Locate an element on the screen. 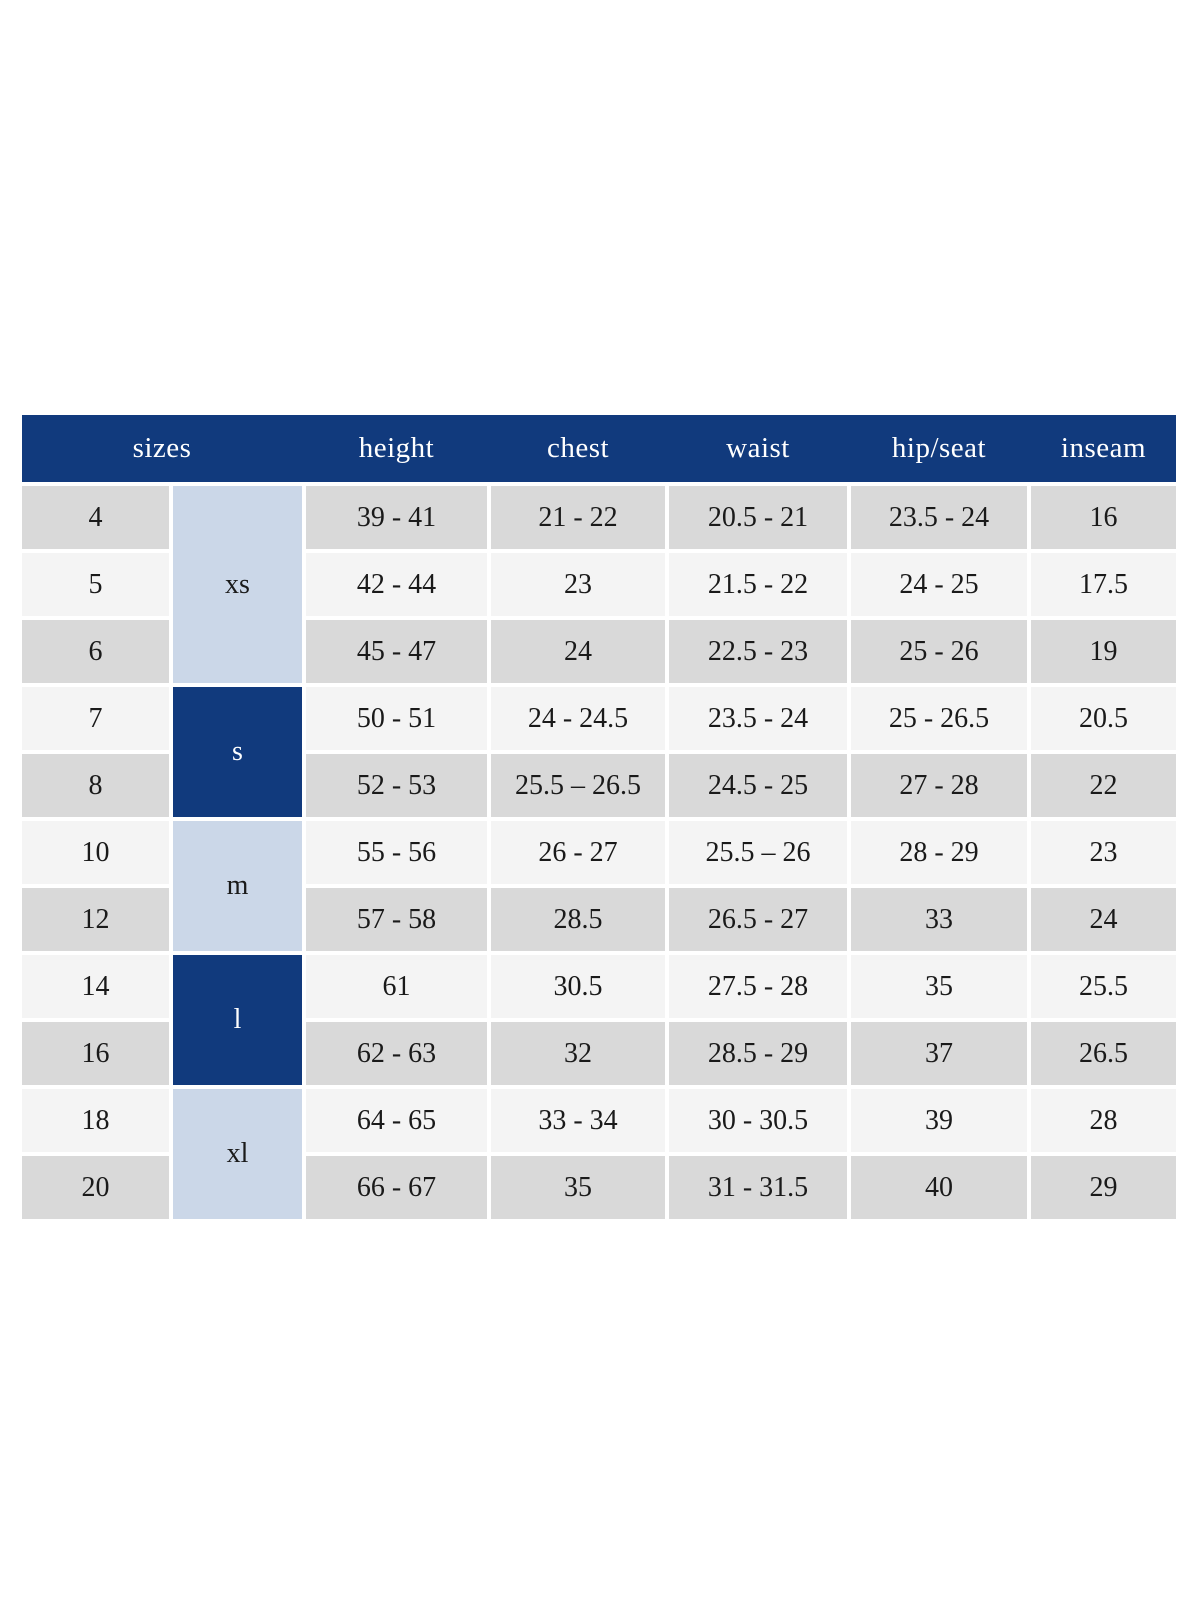 The image size is (1200, 1600). hip-seat-cell: 35 is located at coordinates (939, 986).